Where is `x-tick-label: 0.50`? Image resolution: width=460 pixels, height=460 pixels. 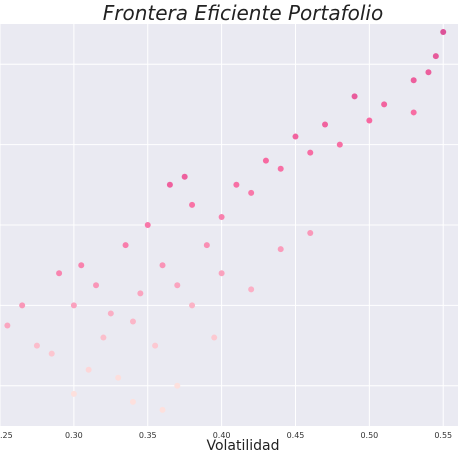 x-tick-label: 0.50 is located at coordinates (369, 435).